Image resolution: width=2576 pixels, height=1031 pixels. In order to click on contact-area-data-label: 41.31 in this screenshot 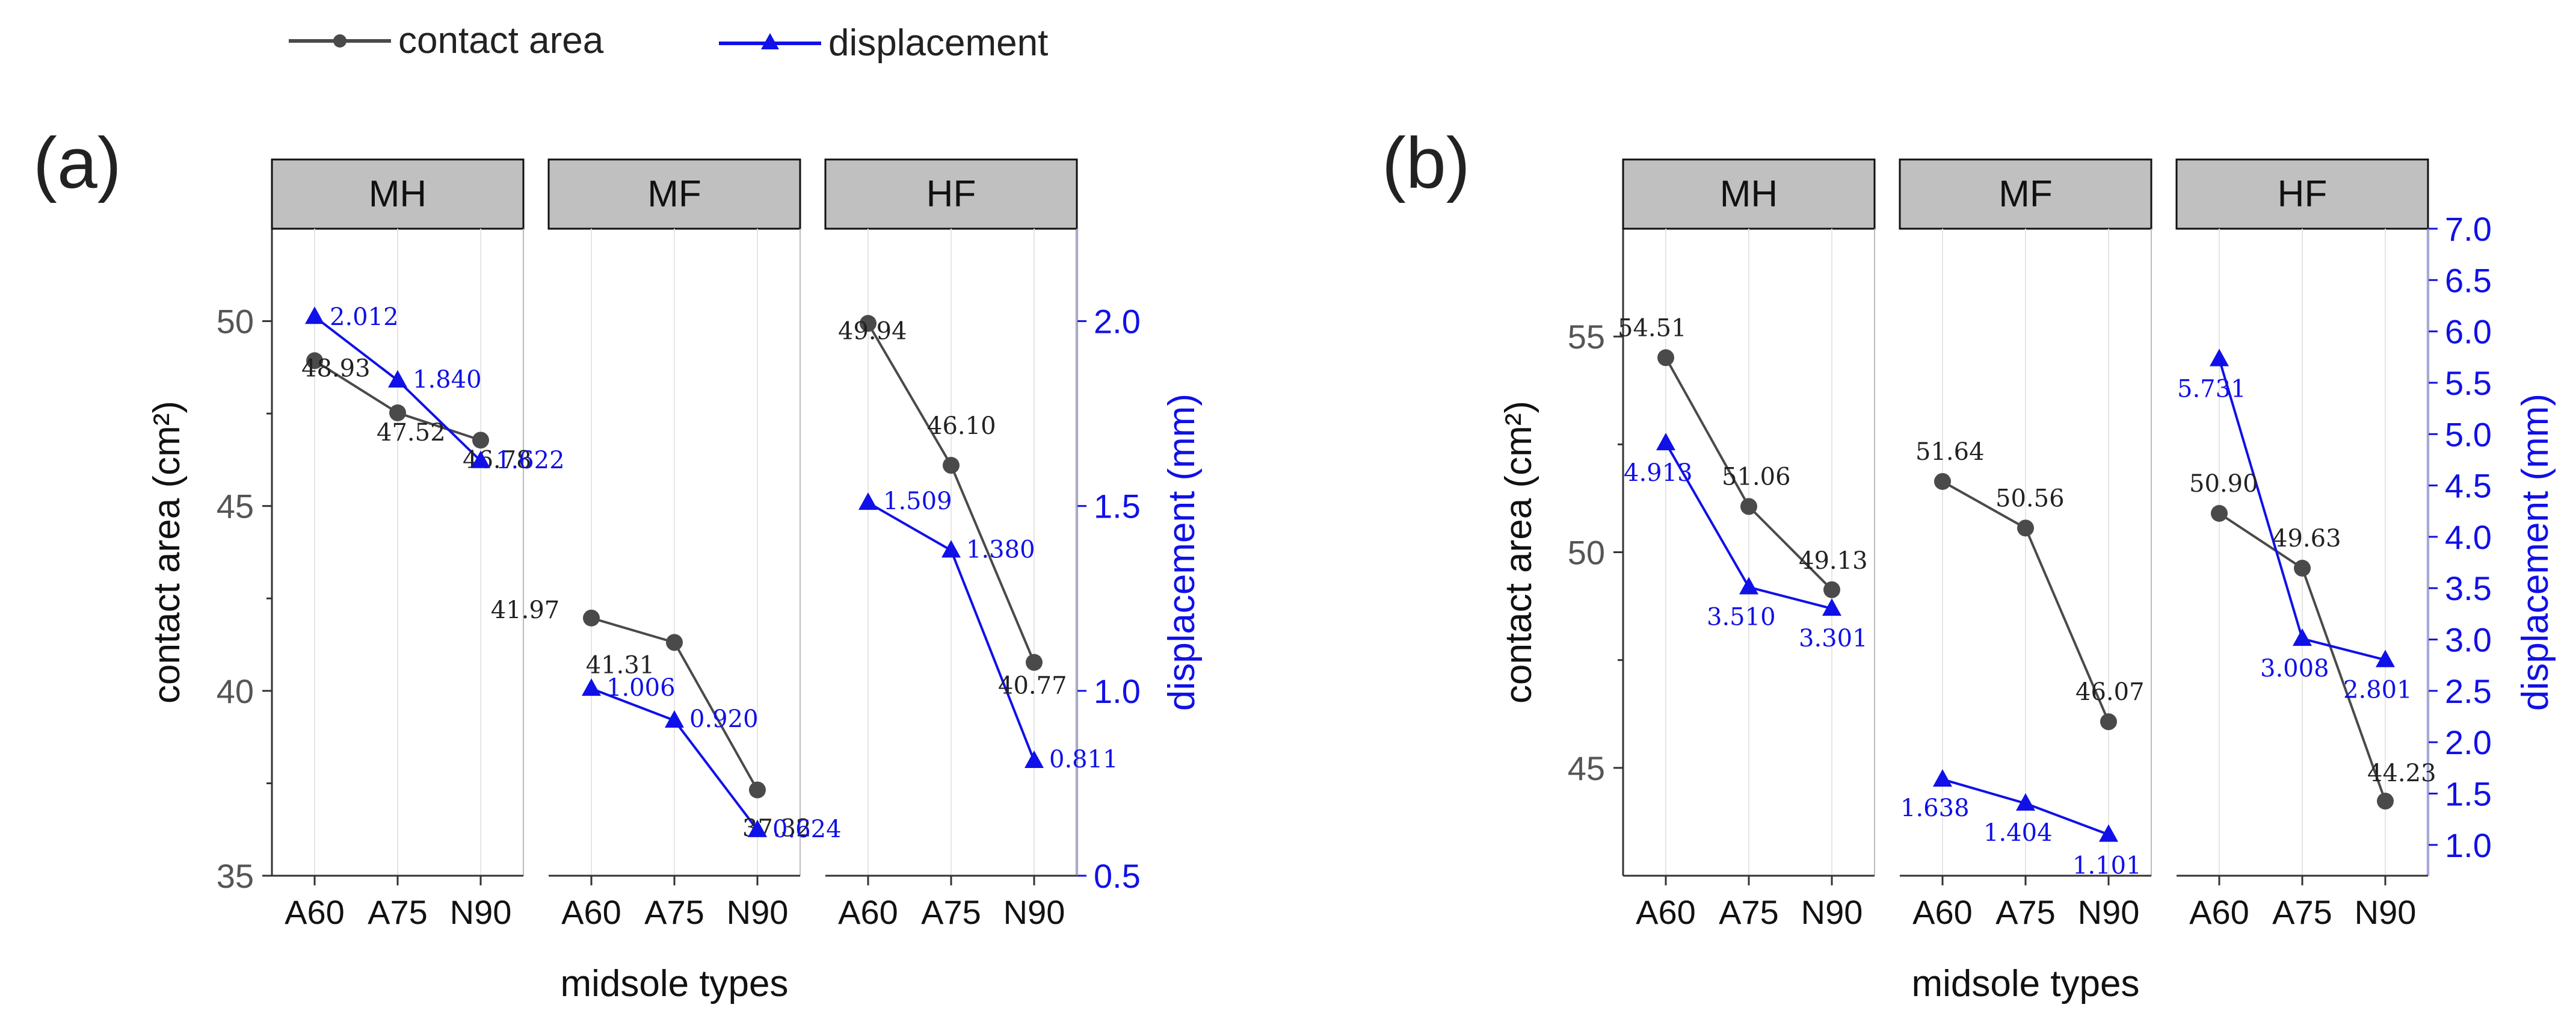, I will do `click(620, 665)`.